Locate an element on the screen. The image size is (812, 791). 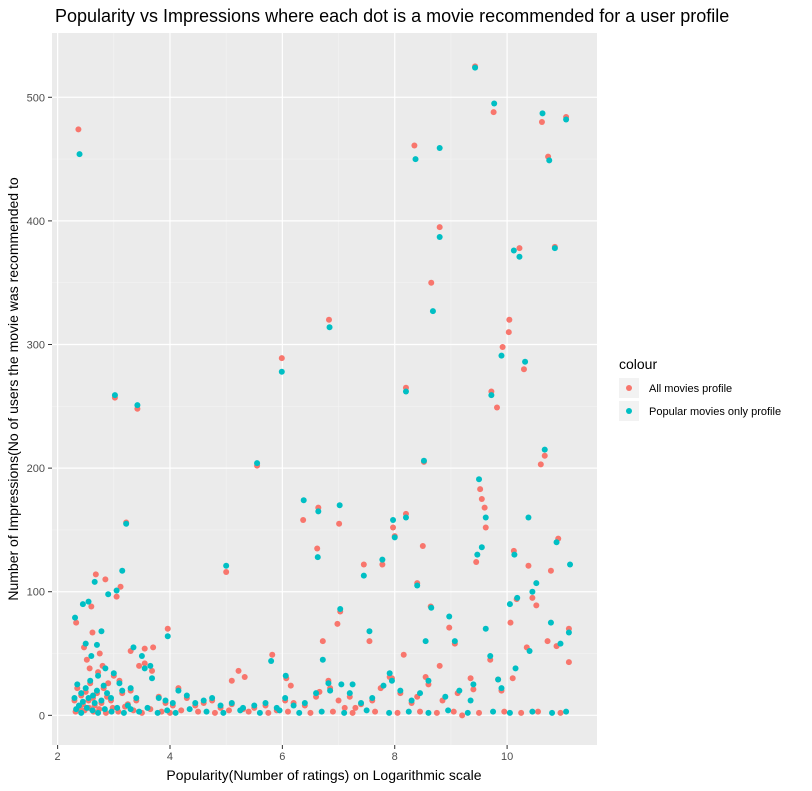
x-tick-label: 2 is located at coordinates (58, 757).